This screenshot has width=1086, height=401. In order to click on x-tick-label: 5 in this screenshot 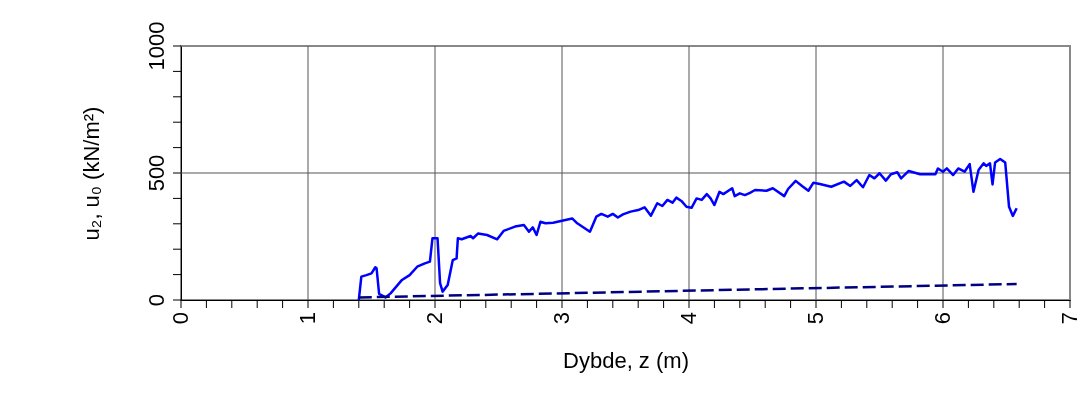, I will do `click(815, 318)`.